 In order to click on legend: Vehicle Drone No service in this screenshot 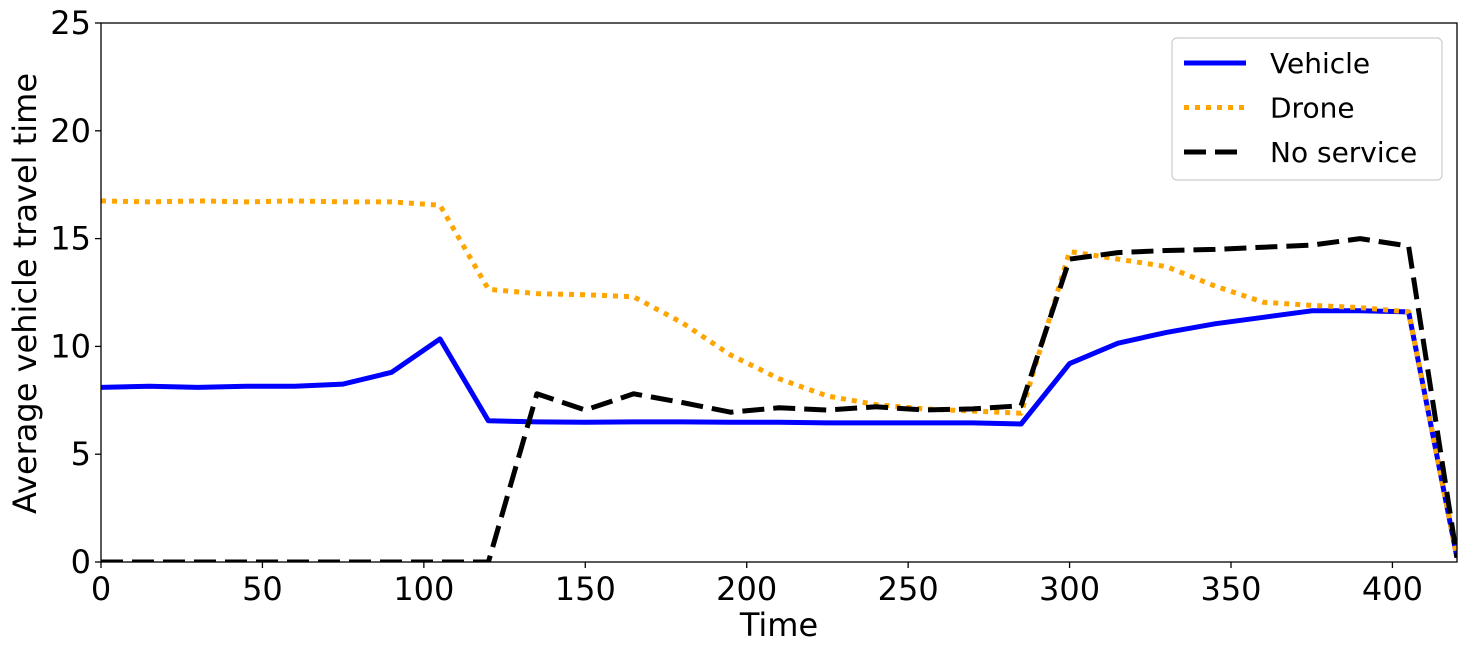, I will do `click(1307, 109)`.